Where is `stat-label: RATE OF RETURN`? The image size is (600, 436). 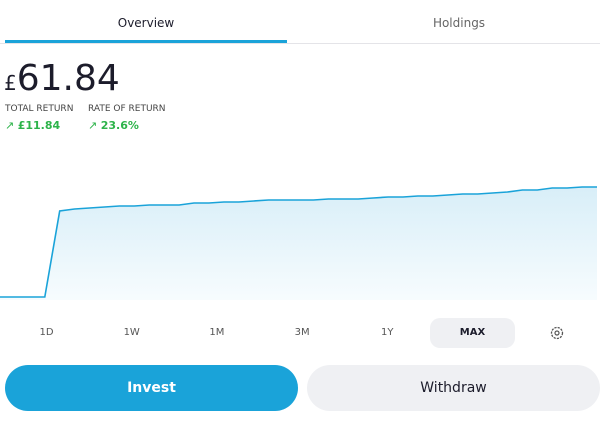 stat-label: RATE OF RETURN is located at coordinates (127, 109).